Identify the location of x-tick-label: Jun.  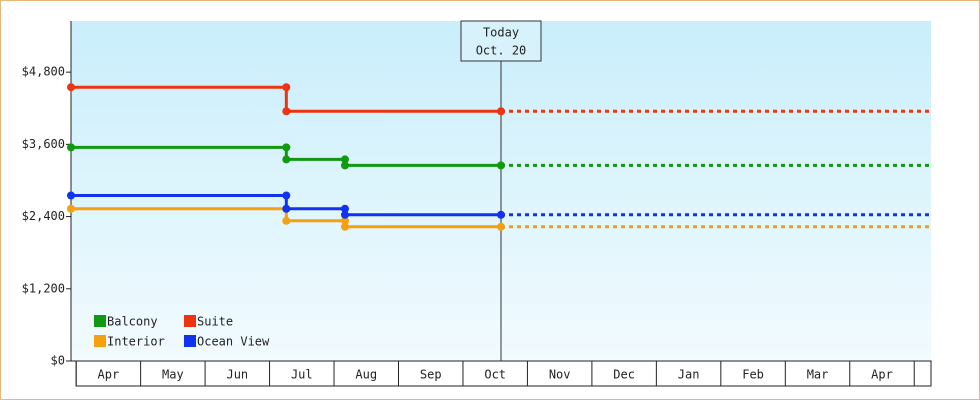
(237, 375).